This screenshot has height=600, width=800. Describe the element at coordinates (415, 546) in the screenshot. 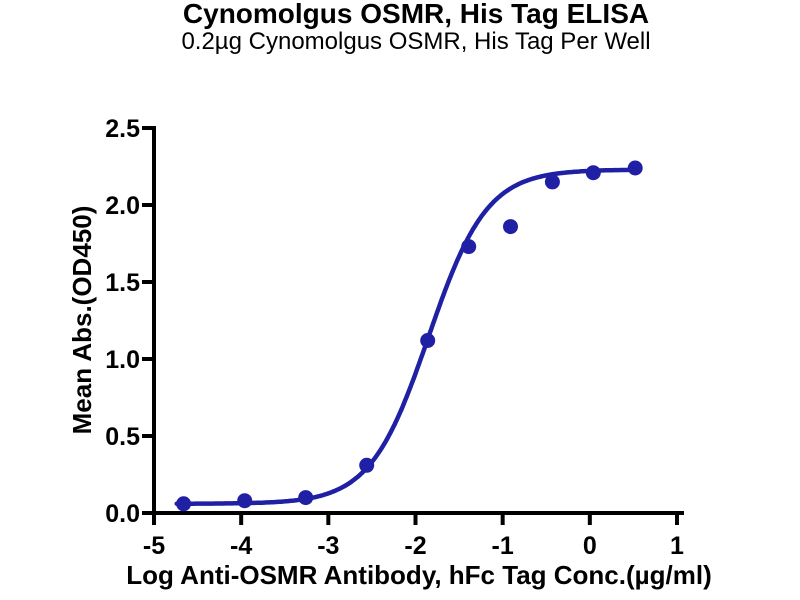

I see `x-tick-label: -2` at that location.